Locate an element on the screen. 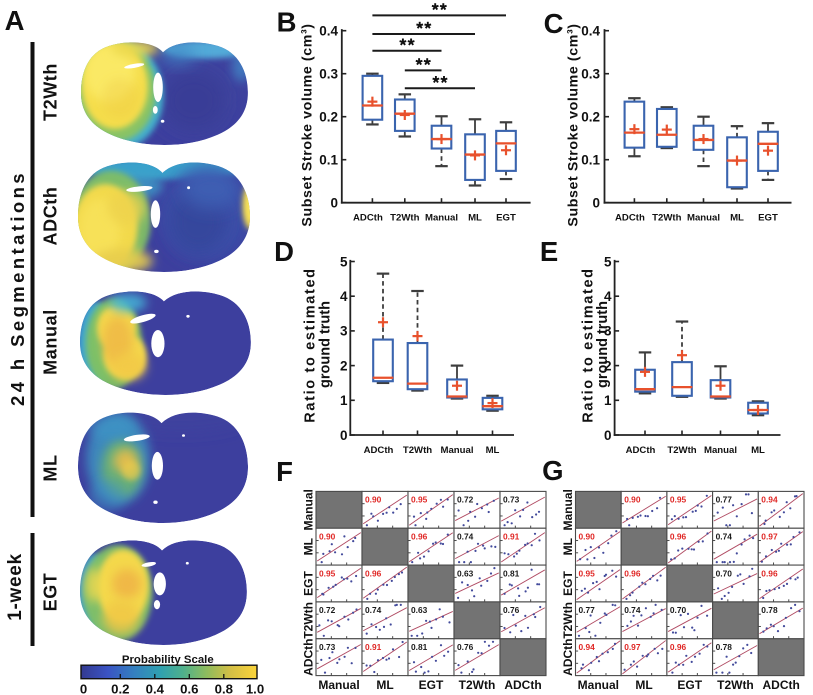  svg-text: 0.8 is located at coordinates (224, 688).